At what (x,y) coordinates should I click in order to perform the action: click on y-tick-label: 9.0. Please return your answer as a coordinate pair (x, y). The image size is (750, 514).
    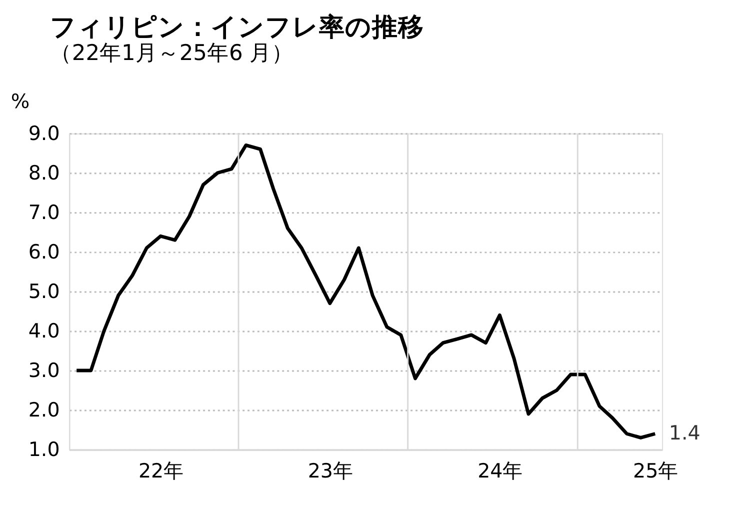
    Looking at the image, I should click on (44, 133).